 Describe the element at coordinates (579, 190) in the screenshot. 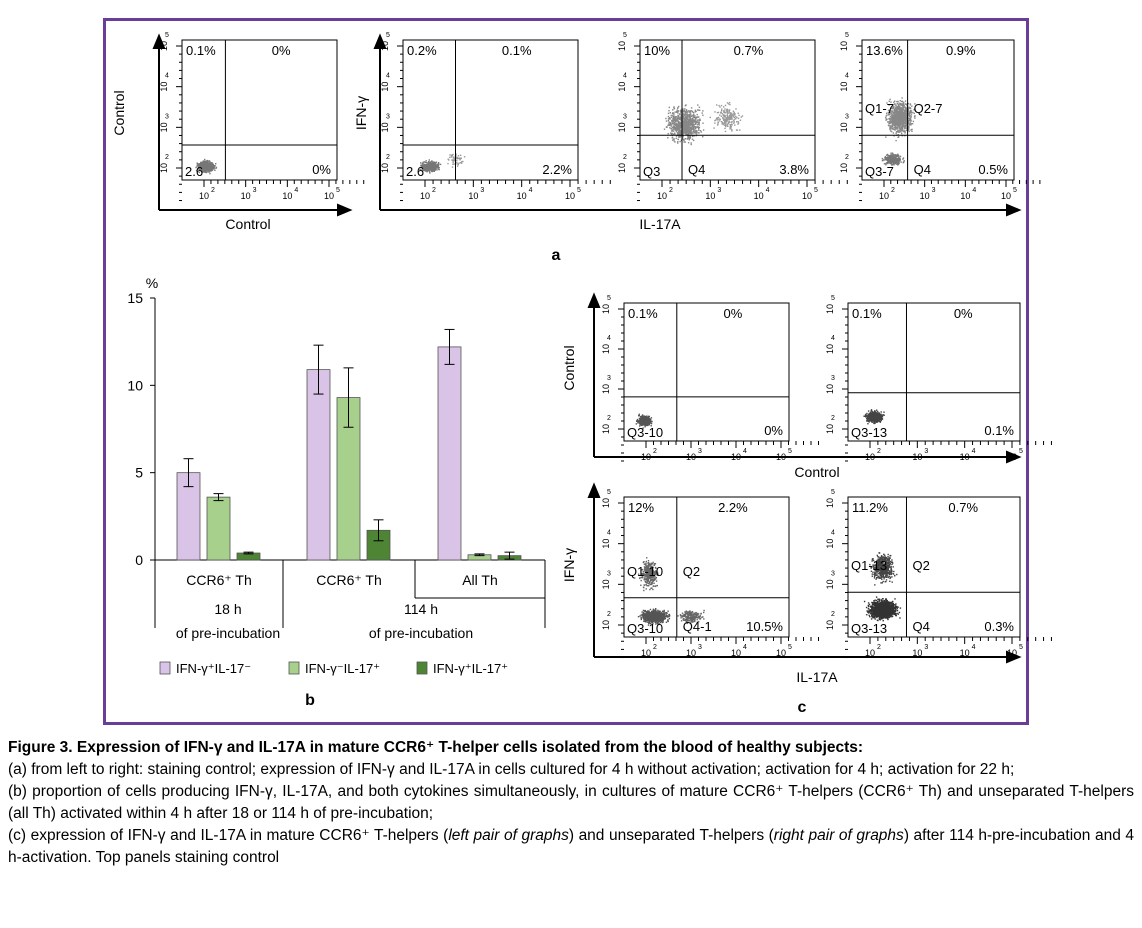

I see `a-plot-2-xtick-exp: 5` at that location.